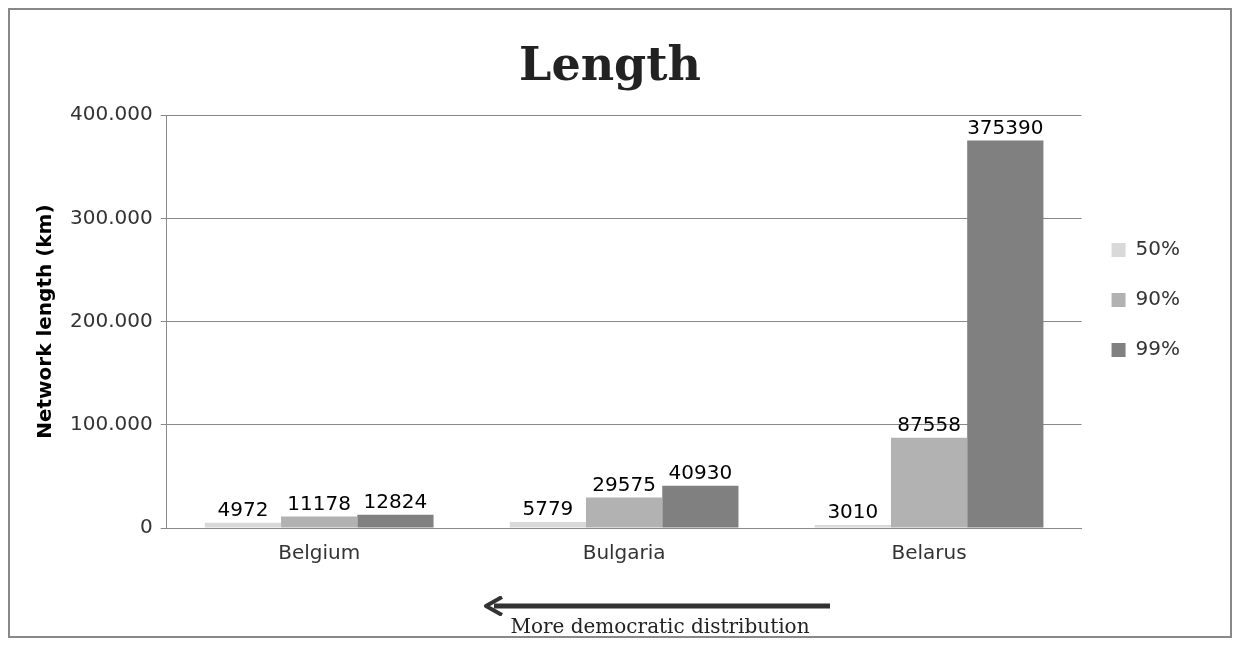  What do you see at coordinates (1157, 348) in the screenshot?
I see `legend-label: 99%` at bounding box center [1157, 348].